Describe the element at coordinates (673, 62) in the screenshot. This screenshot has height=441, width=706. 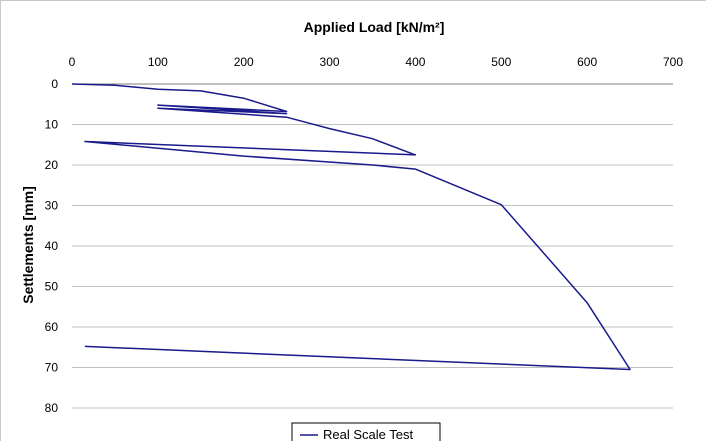
I see `x-tick-label-700: 700` at that location.